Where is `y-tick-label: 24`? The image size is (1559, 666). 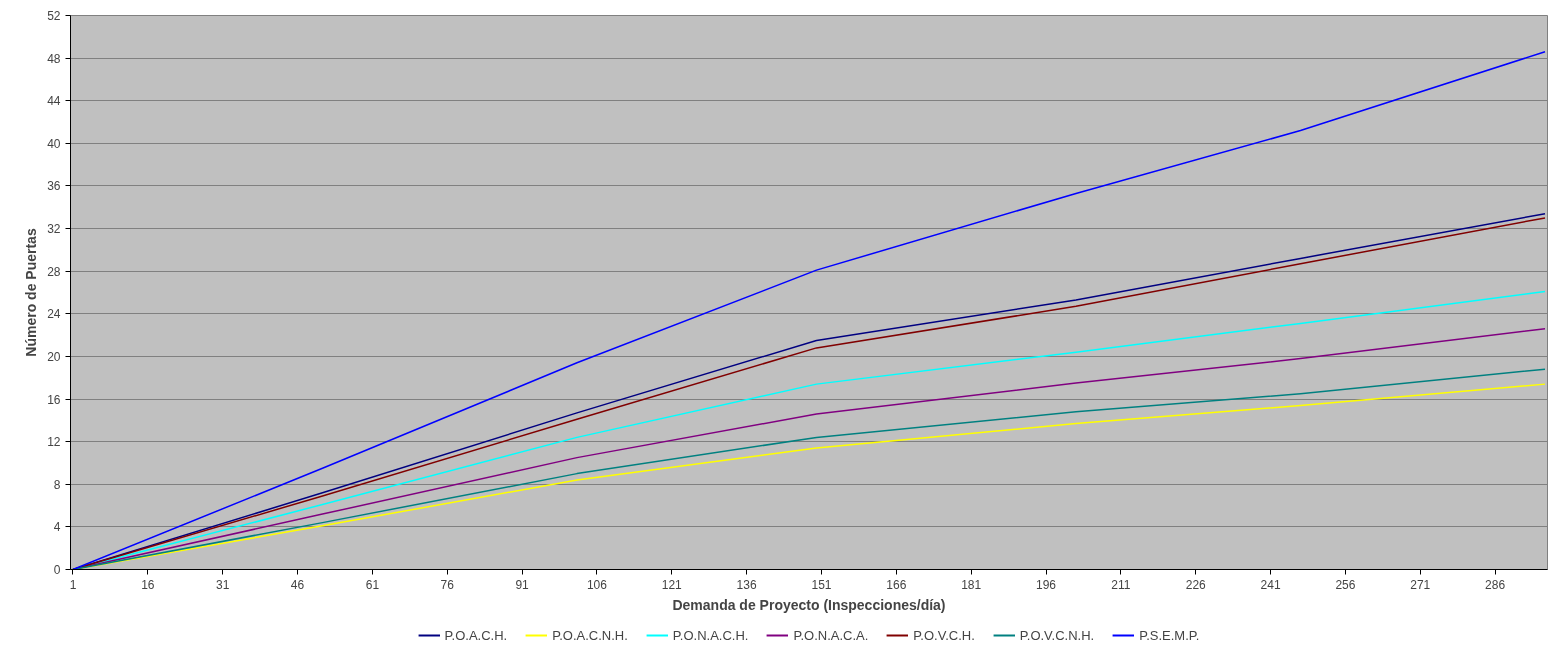
y-tick-label: 24 is located at coordinates (54, 314).